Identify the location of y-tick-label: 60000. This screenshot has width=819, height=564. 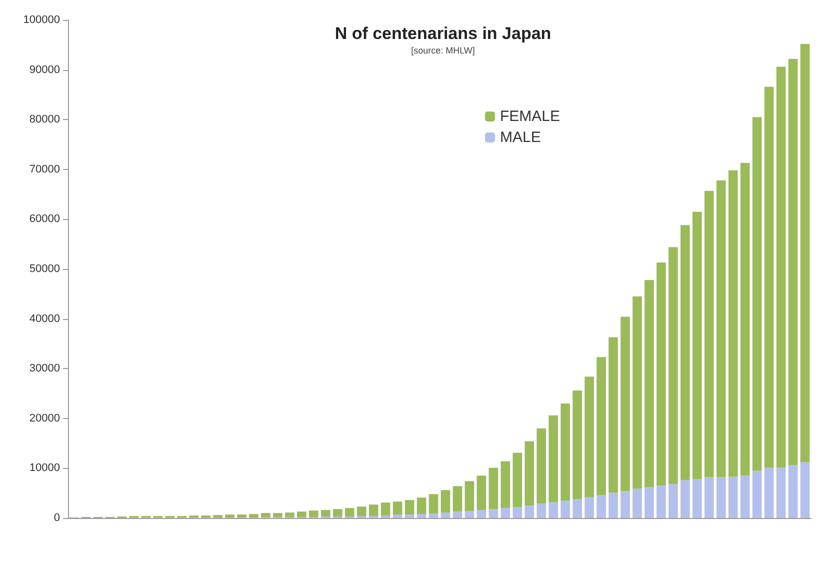
(44, 219).